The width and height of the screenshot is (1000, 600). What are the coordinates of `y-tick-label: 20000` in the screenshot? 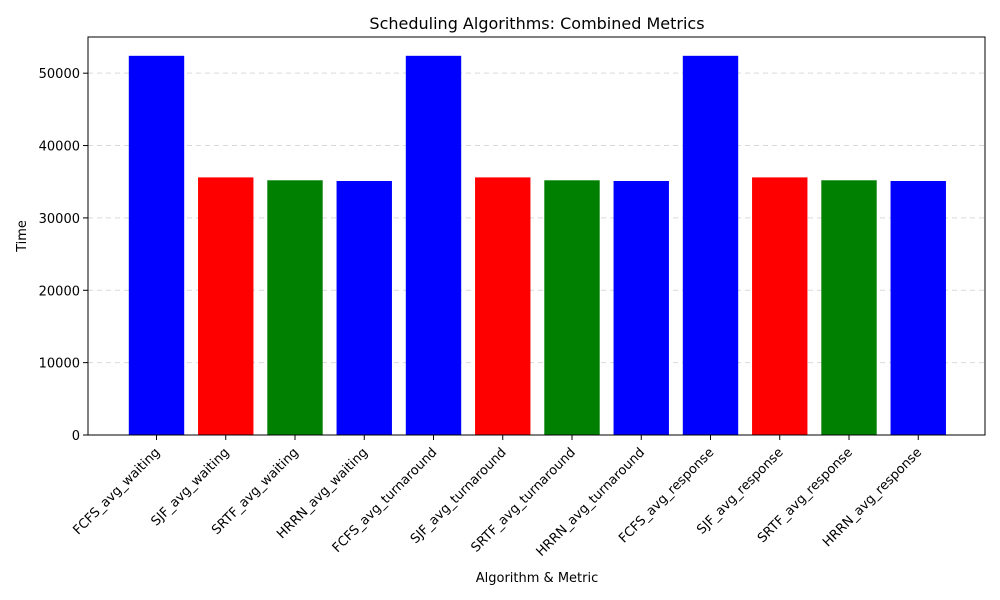 It's located at (59, 291).